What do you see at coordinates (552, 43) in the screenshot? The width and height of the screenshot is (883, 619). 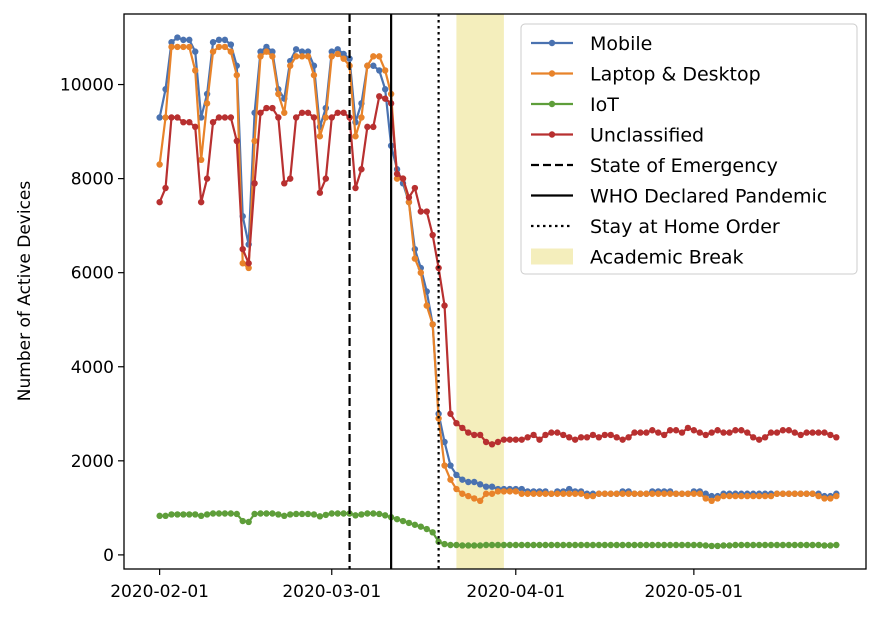 I see `legend-marker-mobile` at bounding box center [552, 43].